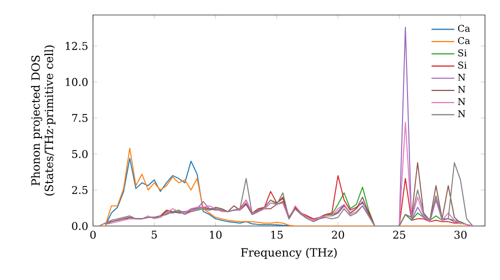 The height and width of the screenshot is (280, 500). What do you see at coordinates (289, 254) in the screenshot?
I see `x-axis-title: Frequency (THz)` at bounding box center [289, 254].